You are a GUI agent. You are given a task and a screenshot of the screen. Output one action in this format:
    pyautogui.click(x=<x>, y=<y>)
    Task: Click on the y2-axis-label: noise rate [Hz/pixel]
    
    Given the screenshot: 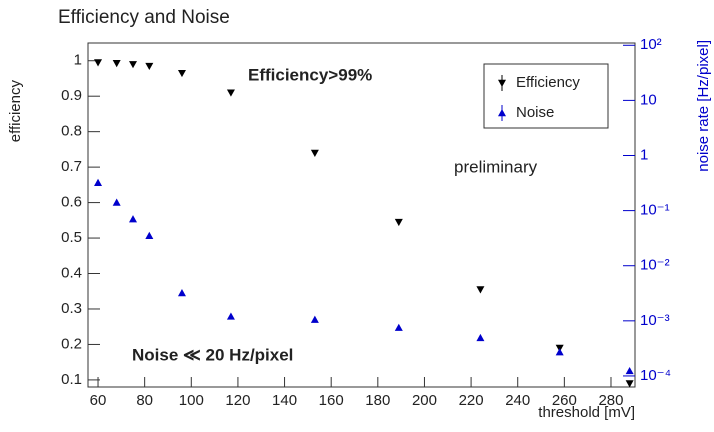 What is the action you would take?
    pyautogui.click(x=703, y=106)
    